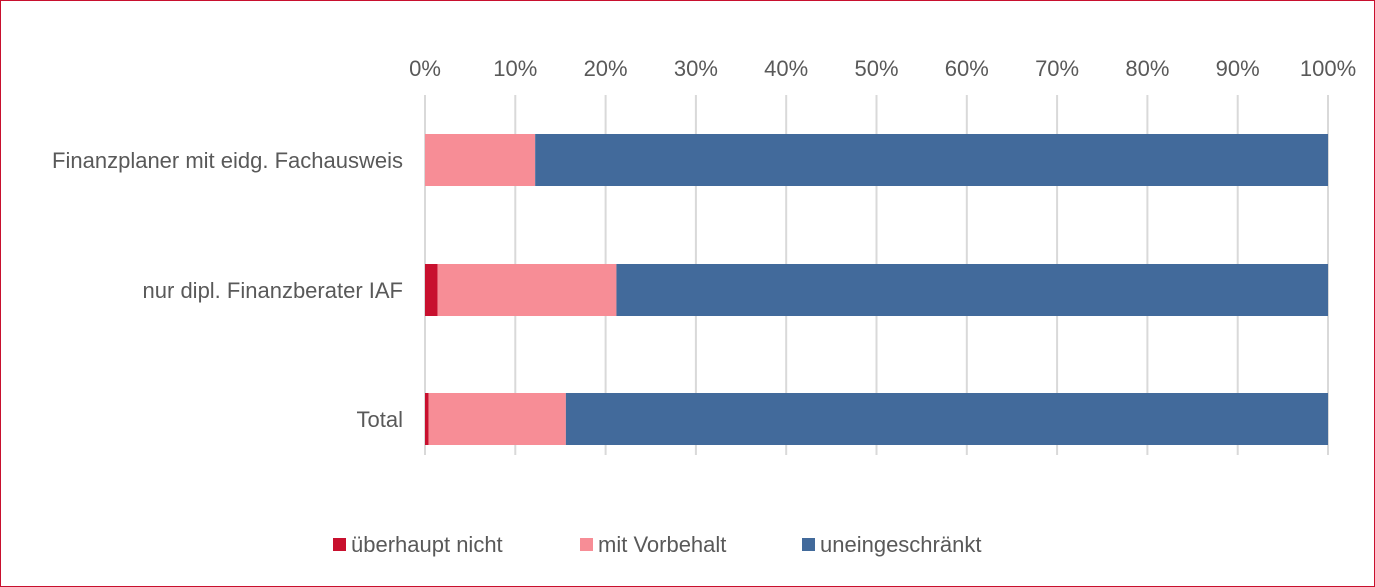 The height and width of the screenshot is (587, 1375). I want to click on x-tick-label: 50%, so click(876, 68).